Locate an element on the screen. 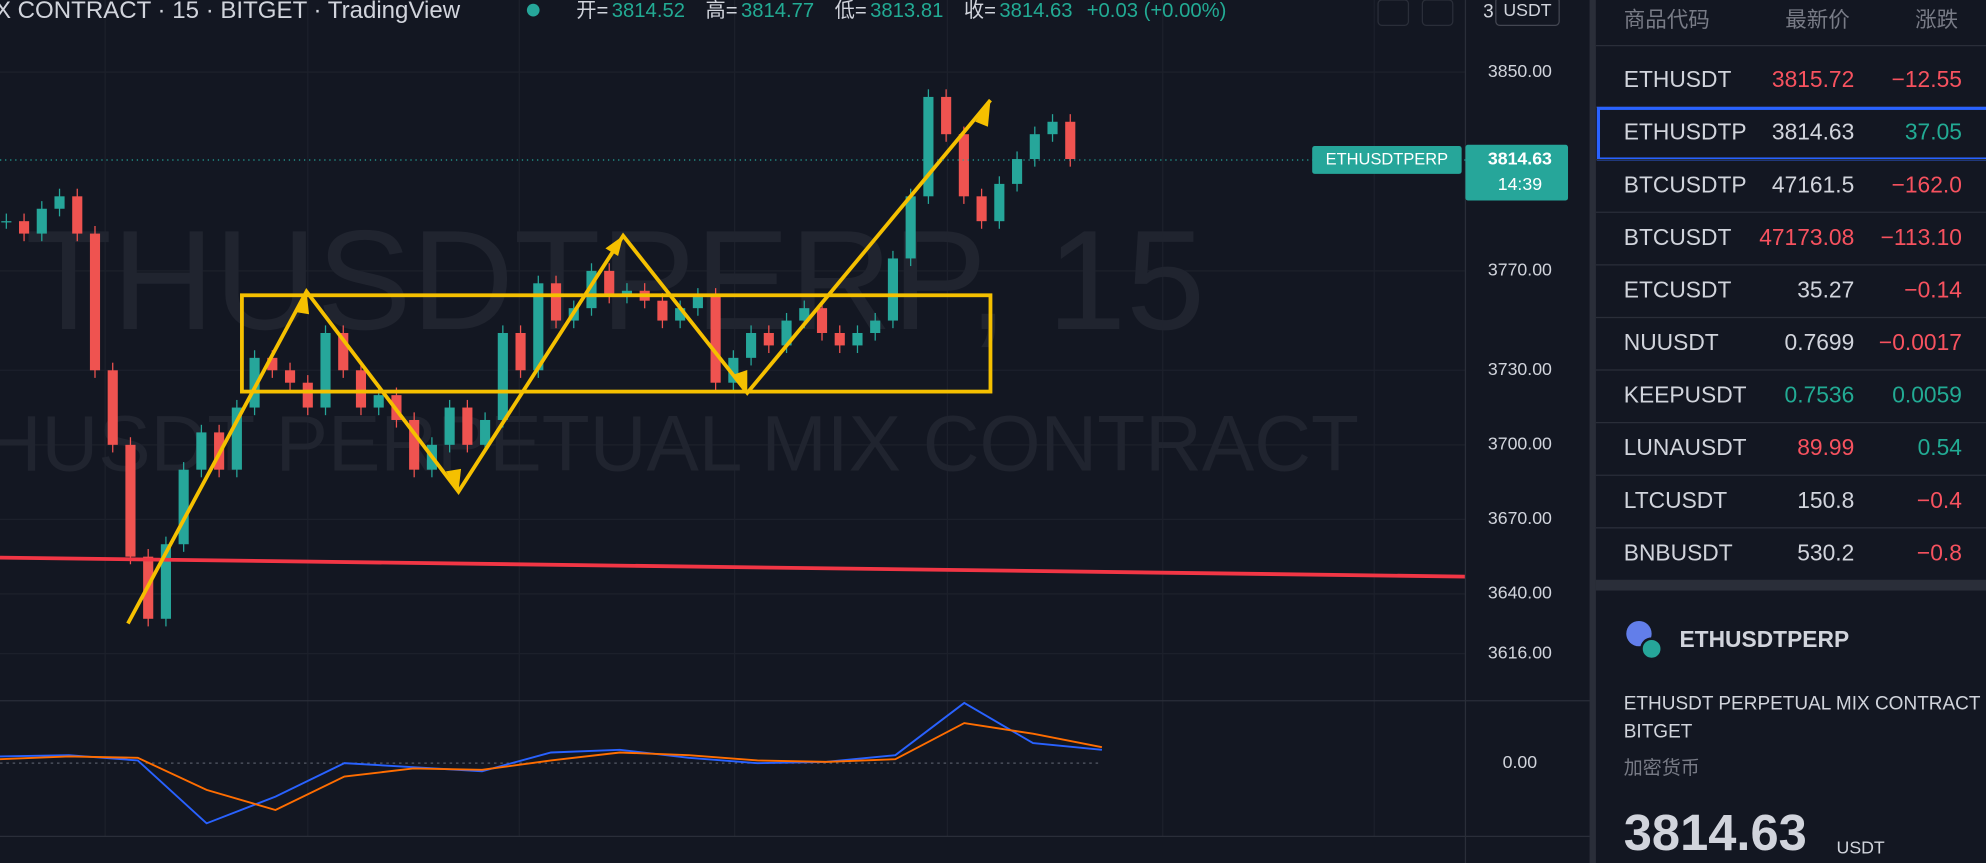  y-tick-label: 3700.00 is located at coordinates (1520, 444).